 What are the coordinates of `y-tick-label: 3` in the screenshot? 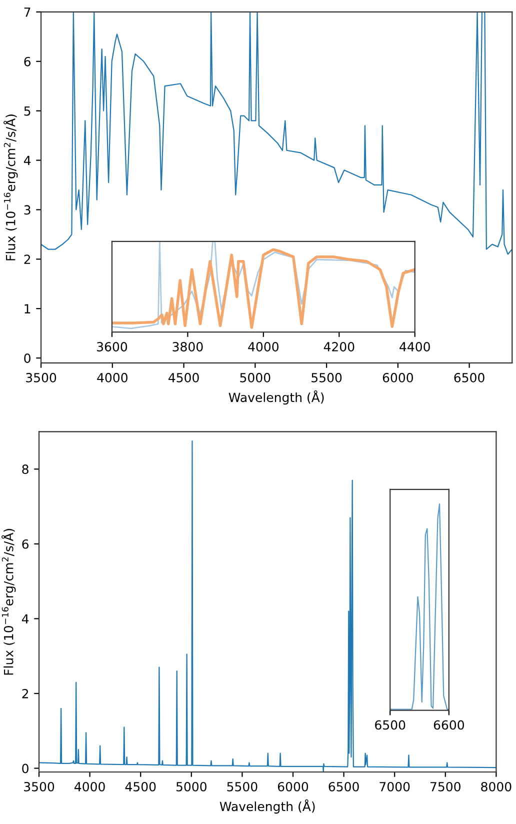 It's located at (27, 210).